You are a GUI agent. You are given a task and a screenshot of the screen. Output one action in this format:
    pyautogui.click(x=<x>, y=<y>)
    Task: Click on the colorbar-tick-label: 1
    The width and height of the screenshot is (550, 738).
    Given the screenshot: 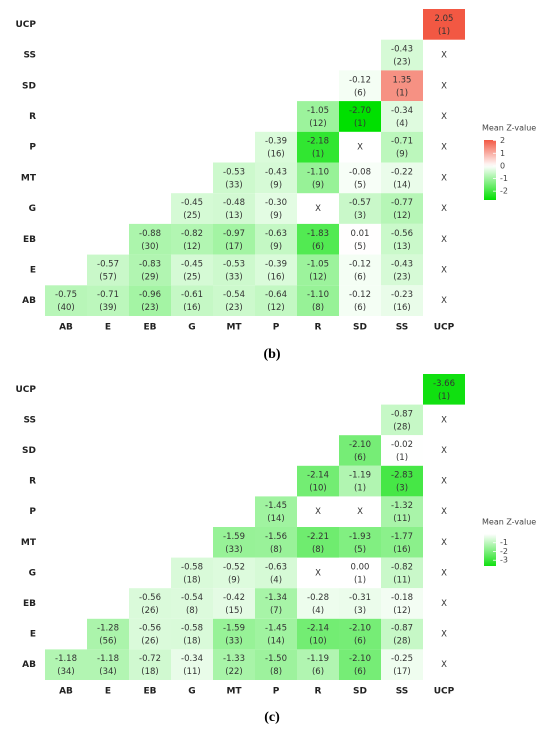 What is the action you would take?
    pyautogui.click(x=502, y=153)
    